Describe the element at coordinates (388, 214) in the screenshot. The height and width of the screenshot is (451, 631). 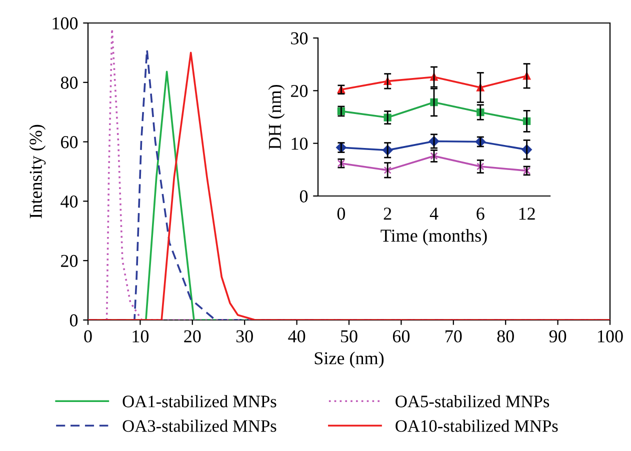
I see `x-tick-label: 2` at that location.